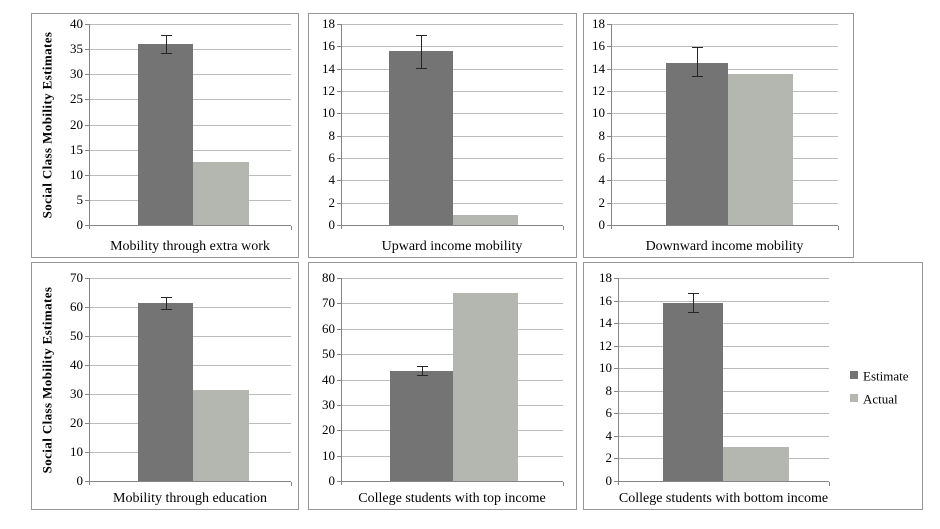  Describe the element at coordinates (886, 376) in the screenshot. I see `legend-label-estimate: Estimate` at that location.